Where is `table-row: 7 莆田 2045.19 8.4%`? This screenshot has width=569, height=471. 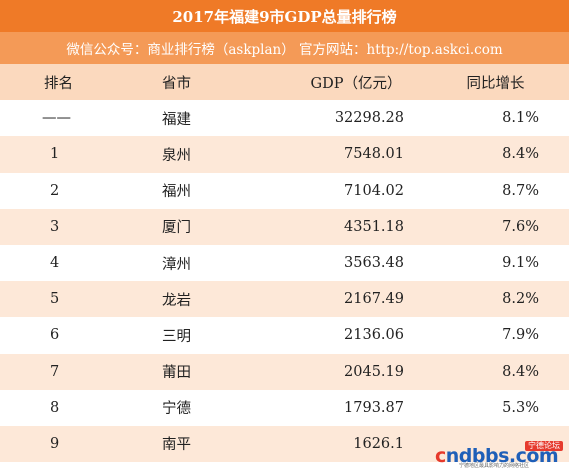 table-row: 7 莆田 2045.19 8.4% is located at coordinates (284, 371).